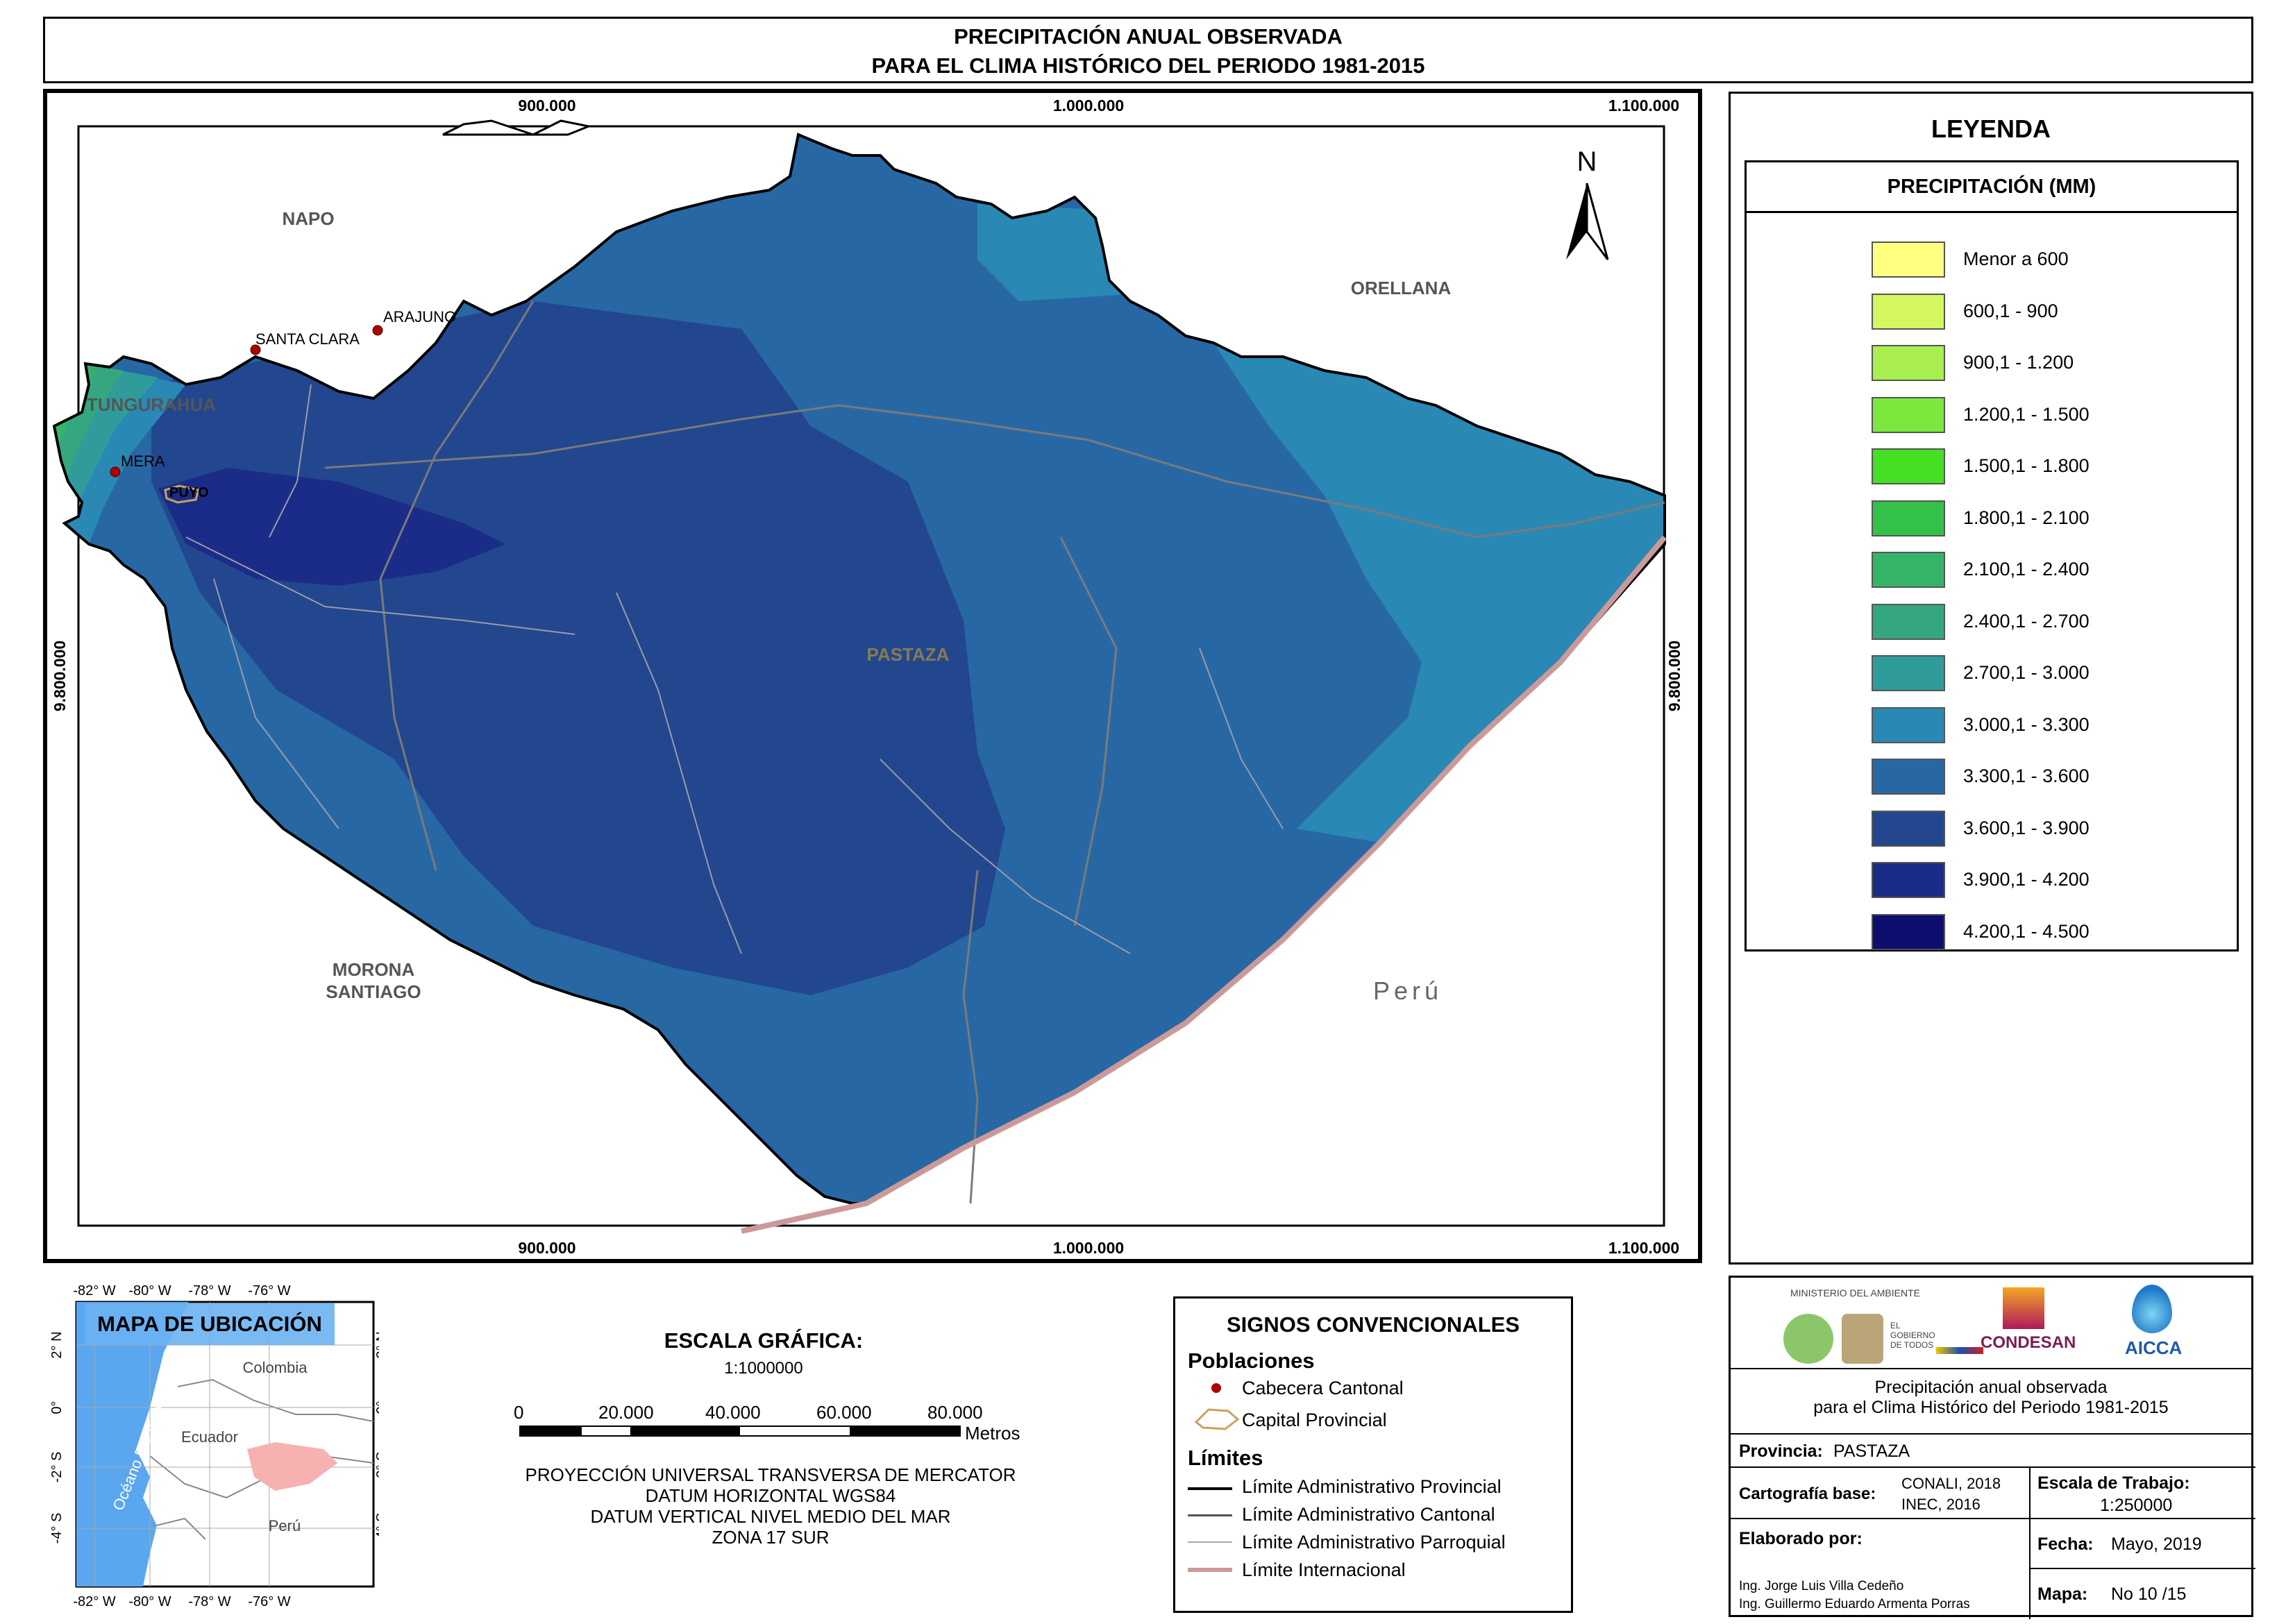 The image size is (2295, 1624). I want to click on legend-class-label: 2.400,1 - 2.700, so click(2026, 621).